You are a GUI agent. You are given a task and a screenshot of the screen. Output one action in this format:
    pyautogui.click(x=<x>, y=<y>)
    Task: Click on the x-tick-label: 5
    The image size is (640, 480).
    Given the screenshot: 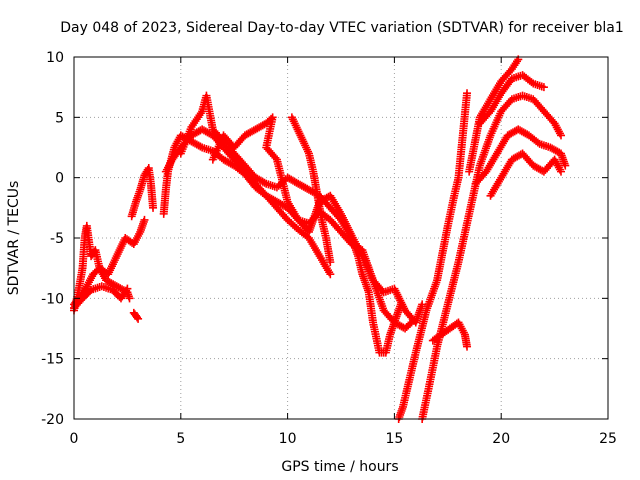 What is the action you would take?
    pyautogui.click(x=180, y=439)
    